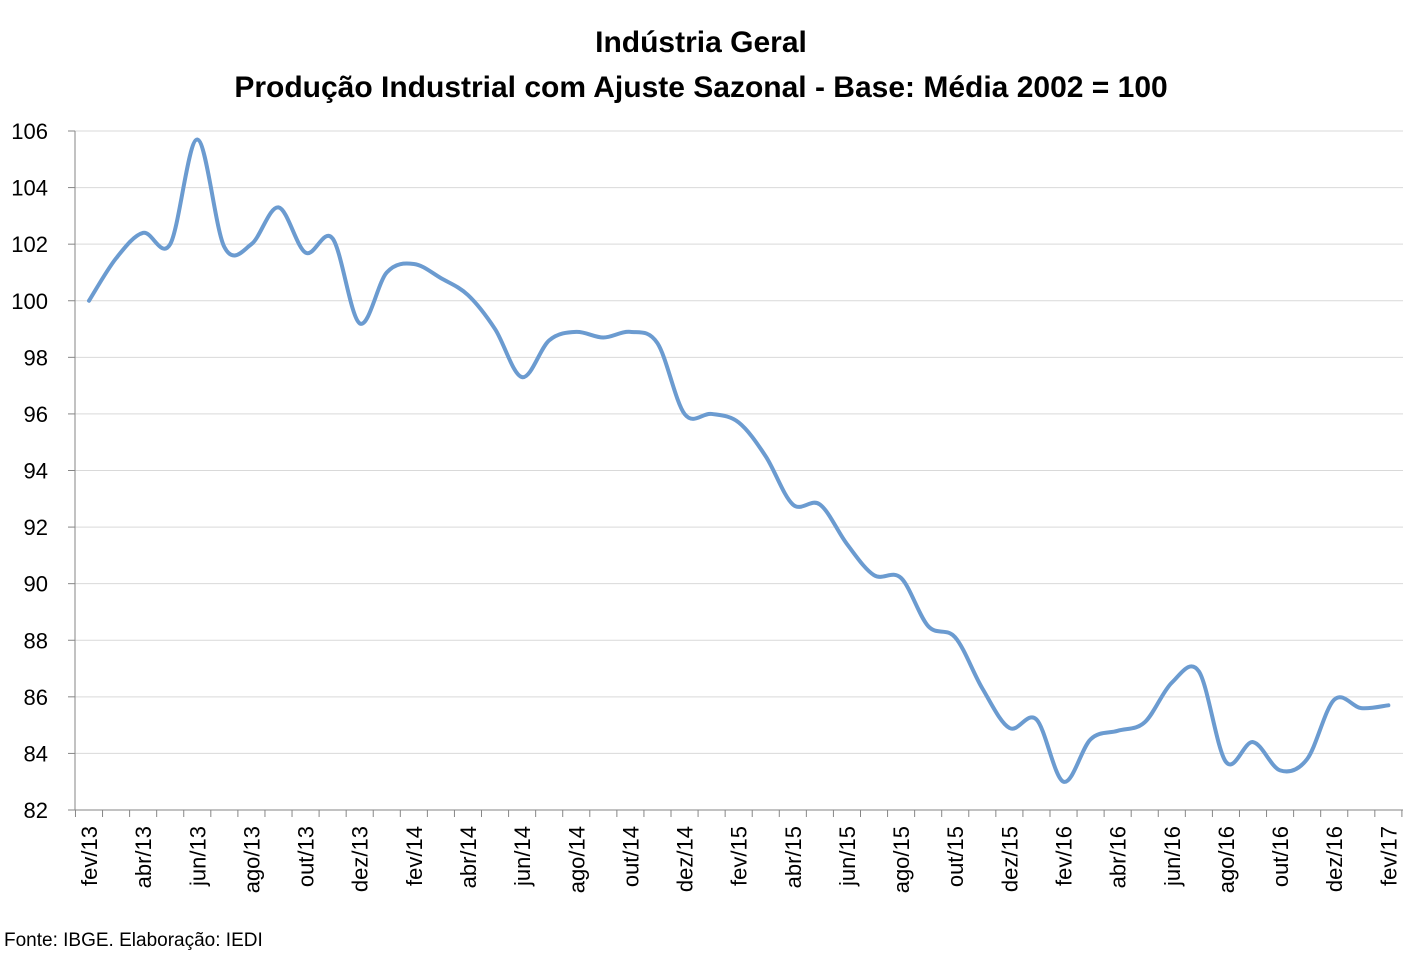 The height and width of the screenshot is (959, 1403). Describe the element at coordinates (576, 859) in the screenshot. I see `x-tick-label: ago/14` at that location.